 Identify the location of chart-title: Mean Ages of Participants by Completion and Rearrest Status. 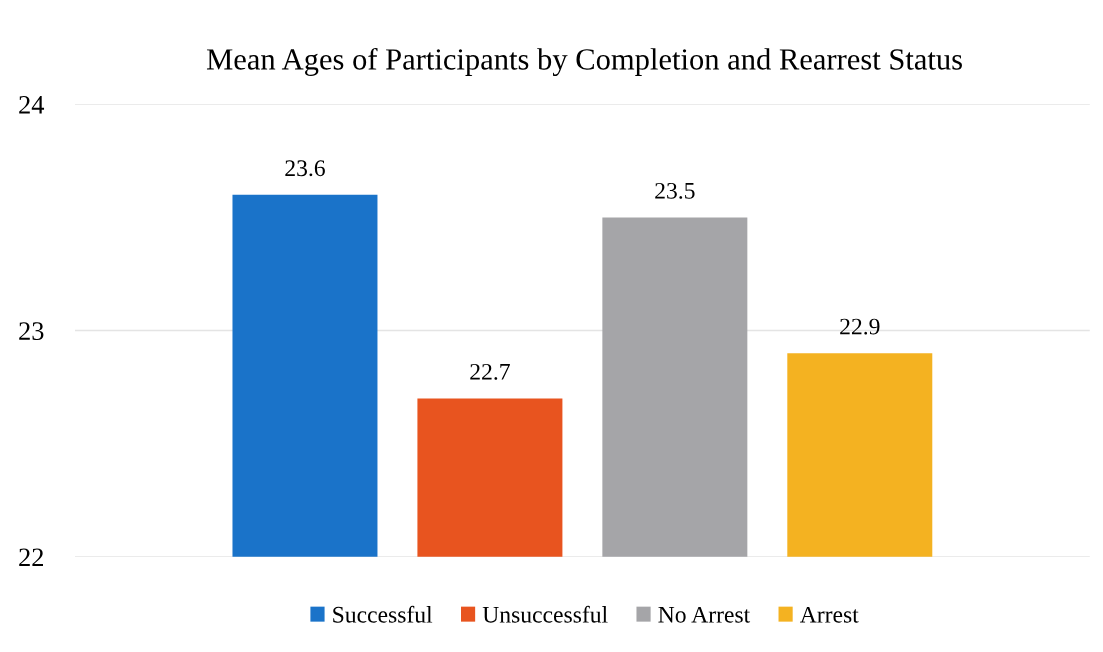
(584, 61).